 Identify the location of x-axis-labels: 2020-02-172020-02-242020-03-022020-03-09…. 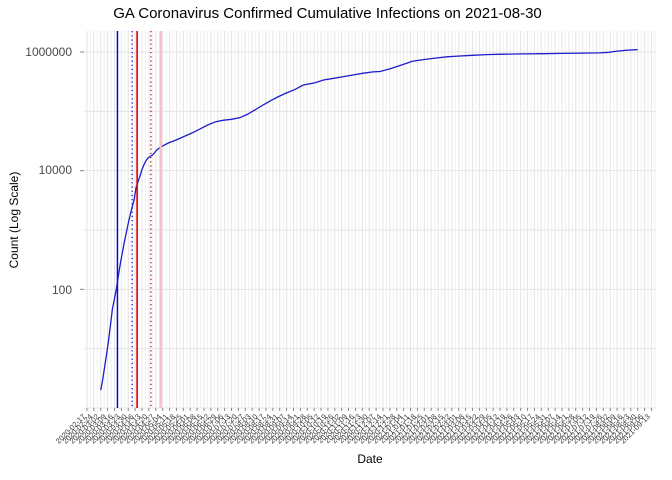
(353, 428).